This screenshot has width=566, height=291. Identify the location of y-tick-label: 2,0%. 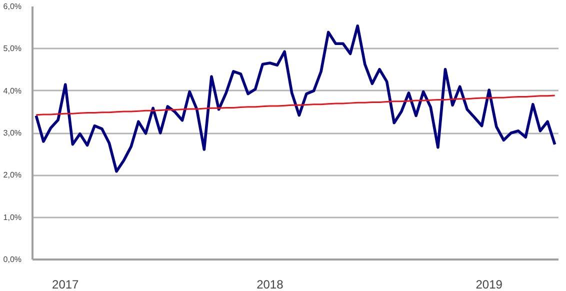
(12, 175).